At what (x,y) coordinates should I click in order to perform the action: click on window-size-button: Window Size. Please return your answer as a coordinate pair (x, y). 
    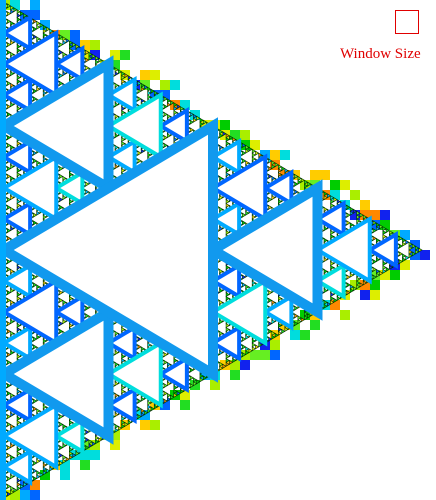
    Looking at the image, I should click on (382, 36).